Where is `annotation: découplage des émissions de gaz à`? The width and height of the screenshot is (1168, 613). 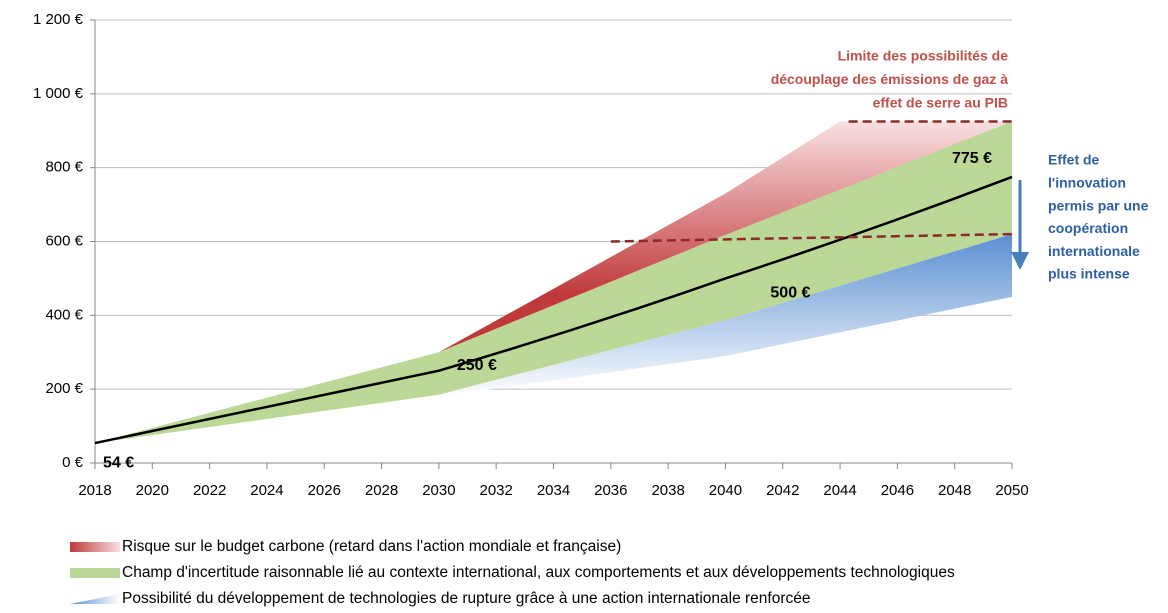
annotation: découplage des émissions de gaz à is located at coordinates (890, 79).